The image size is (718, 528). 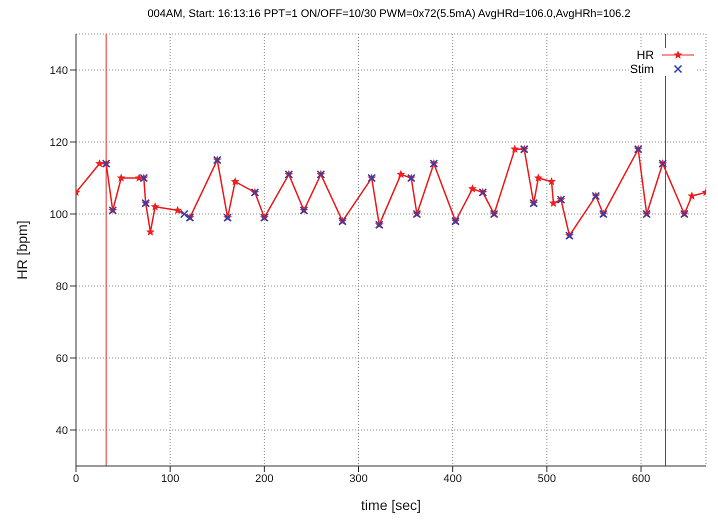 What do you see at coordinates (641, 478) in the screenshot?
I see `x-tick-label: 600` at bounding box center [641, 478].